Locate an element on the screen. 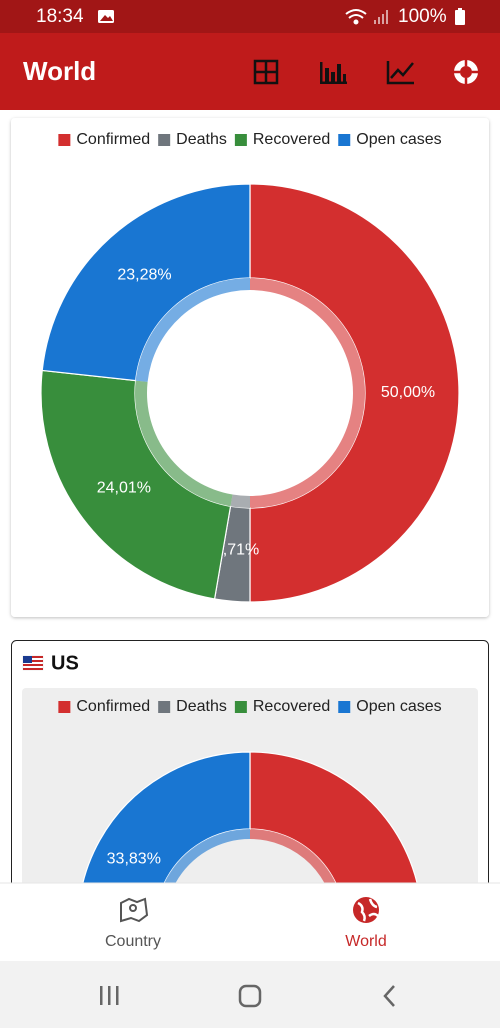 This screenshot has width=500, height=1028. bottom-nav is located at coordinates (250, 922).